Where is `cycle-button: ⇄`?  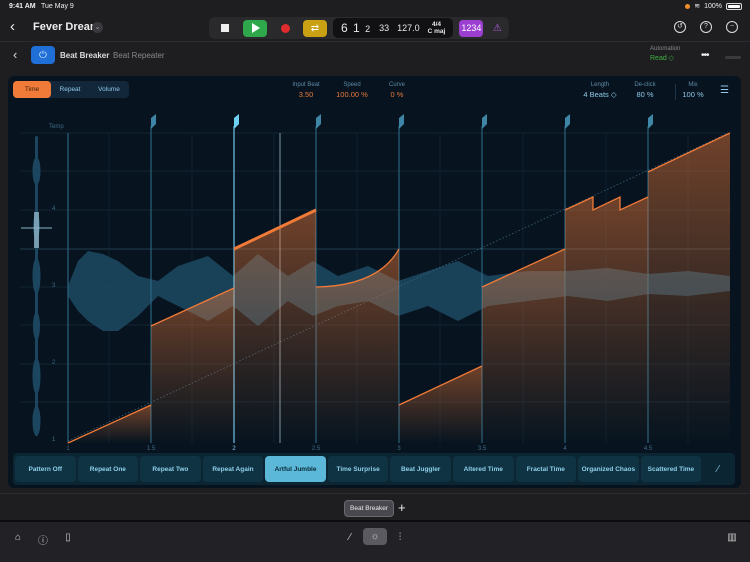 cycle-button: ⇄ is located at coordinates (315, 28).